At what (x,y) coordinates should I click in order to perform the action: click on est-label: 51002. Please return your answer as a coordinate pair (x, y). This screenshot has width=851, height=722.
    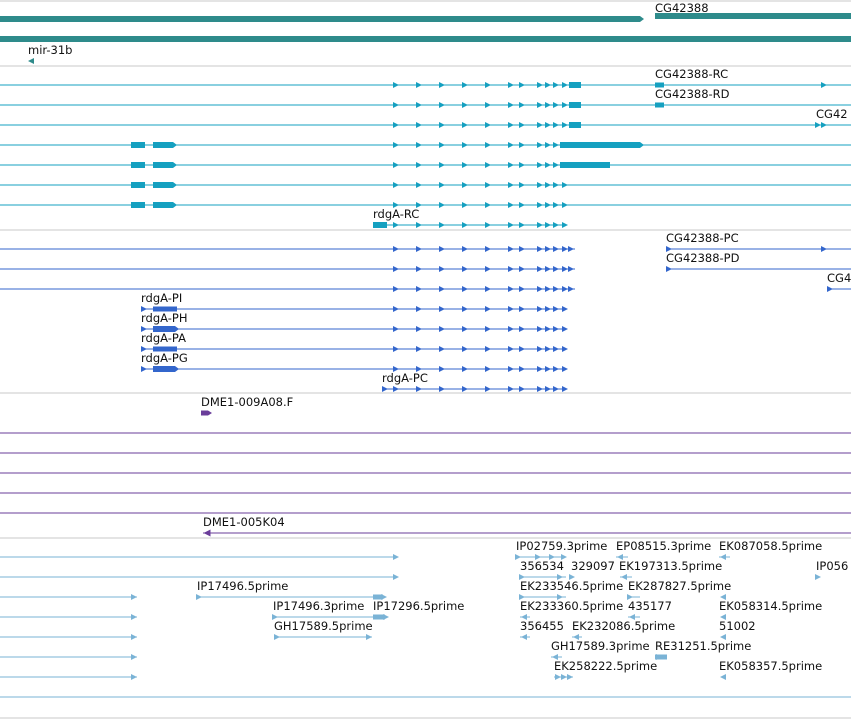
    Looking at the image, I should click on (737, 626).